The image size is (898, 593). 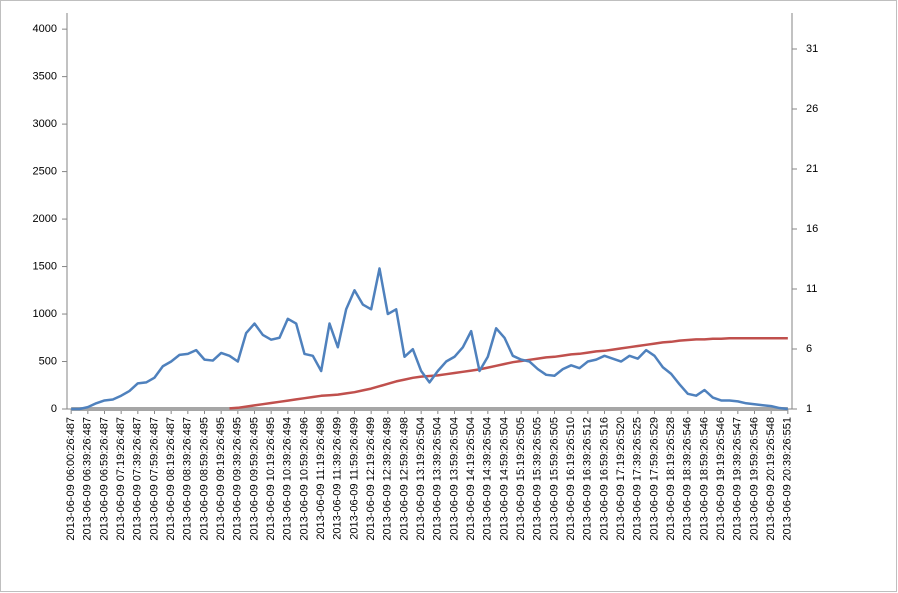 I want to click on x-tick-label: 2013-06-09 06:59:26:487, so click(x=104, y=479).